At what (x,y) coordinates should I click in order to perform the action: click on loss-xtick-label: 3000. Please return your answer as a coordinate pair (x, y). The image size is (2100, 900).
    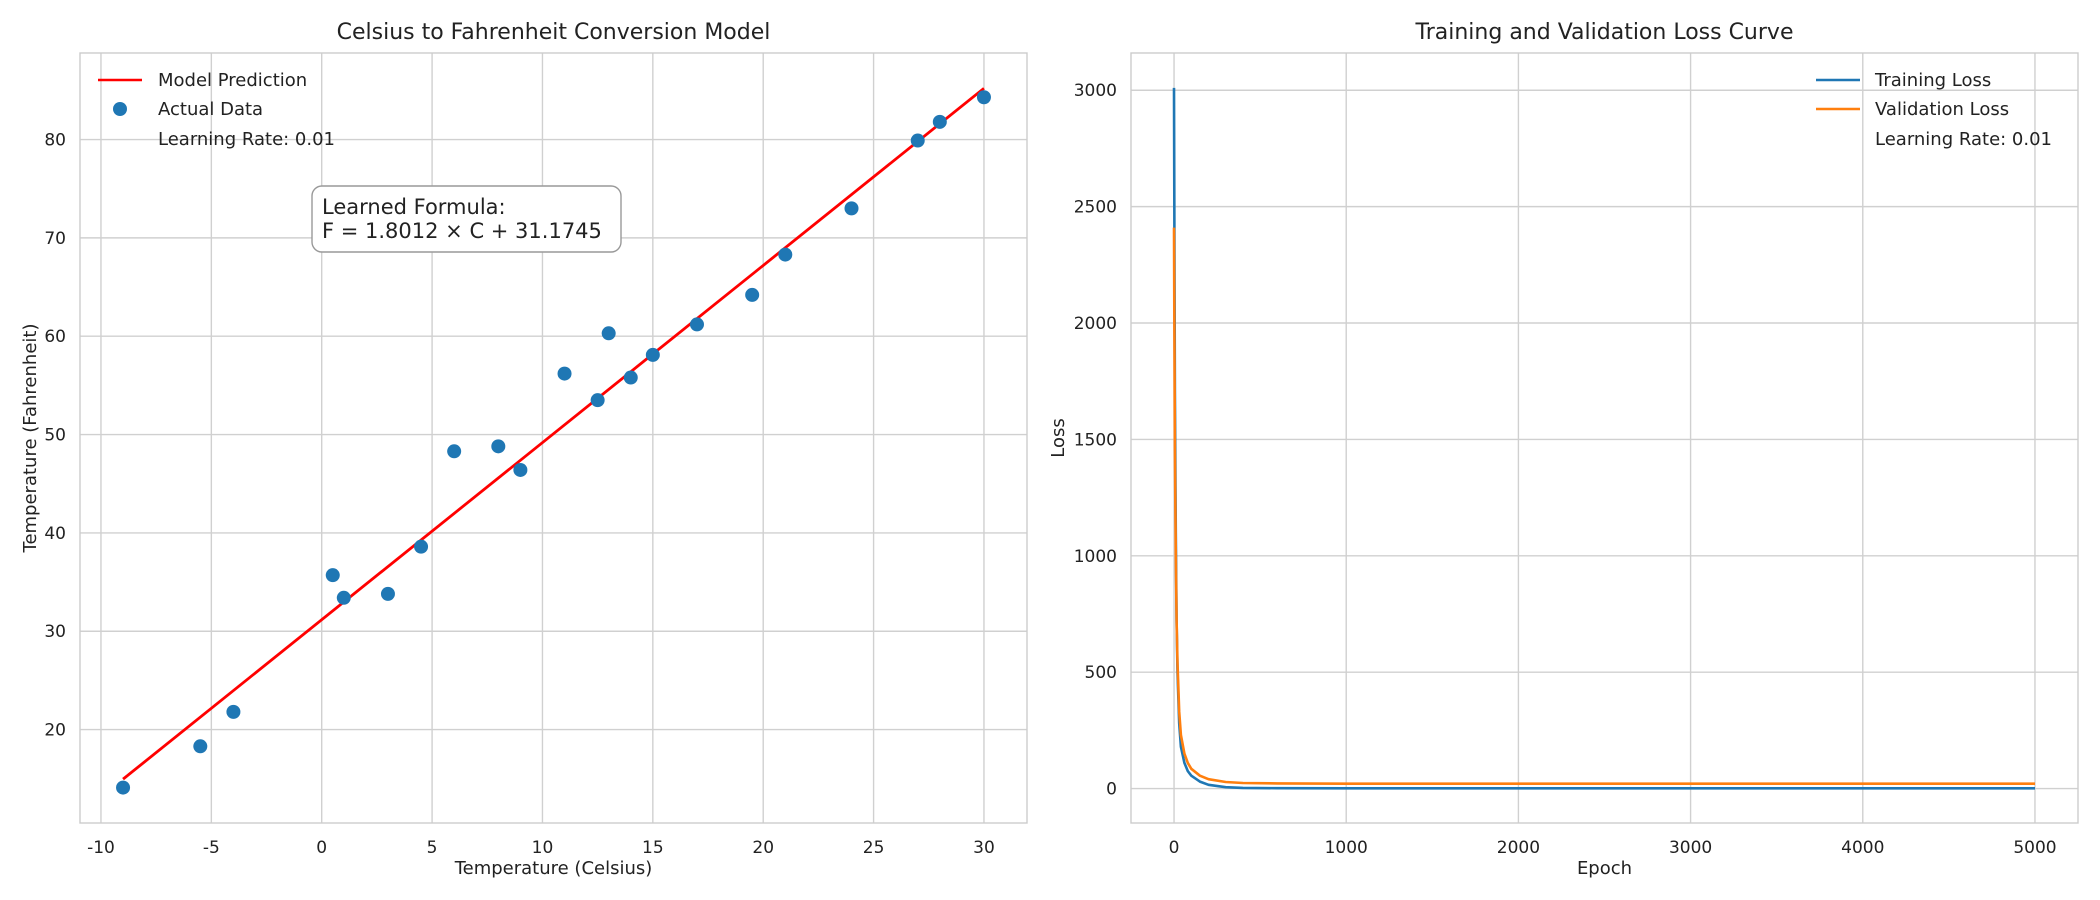
    Looking at the image, I should click on (1690, 848).